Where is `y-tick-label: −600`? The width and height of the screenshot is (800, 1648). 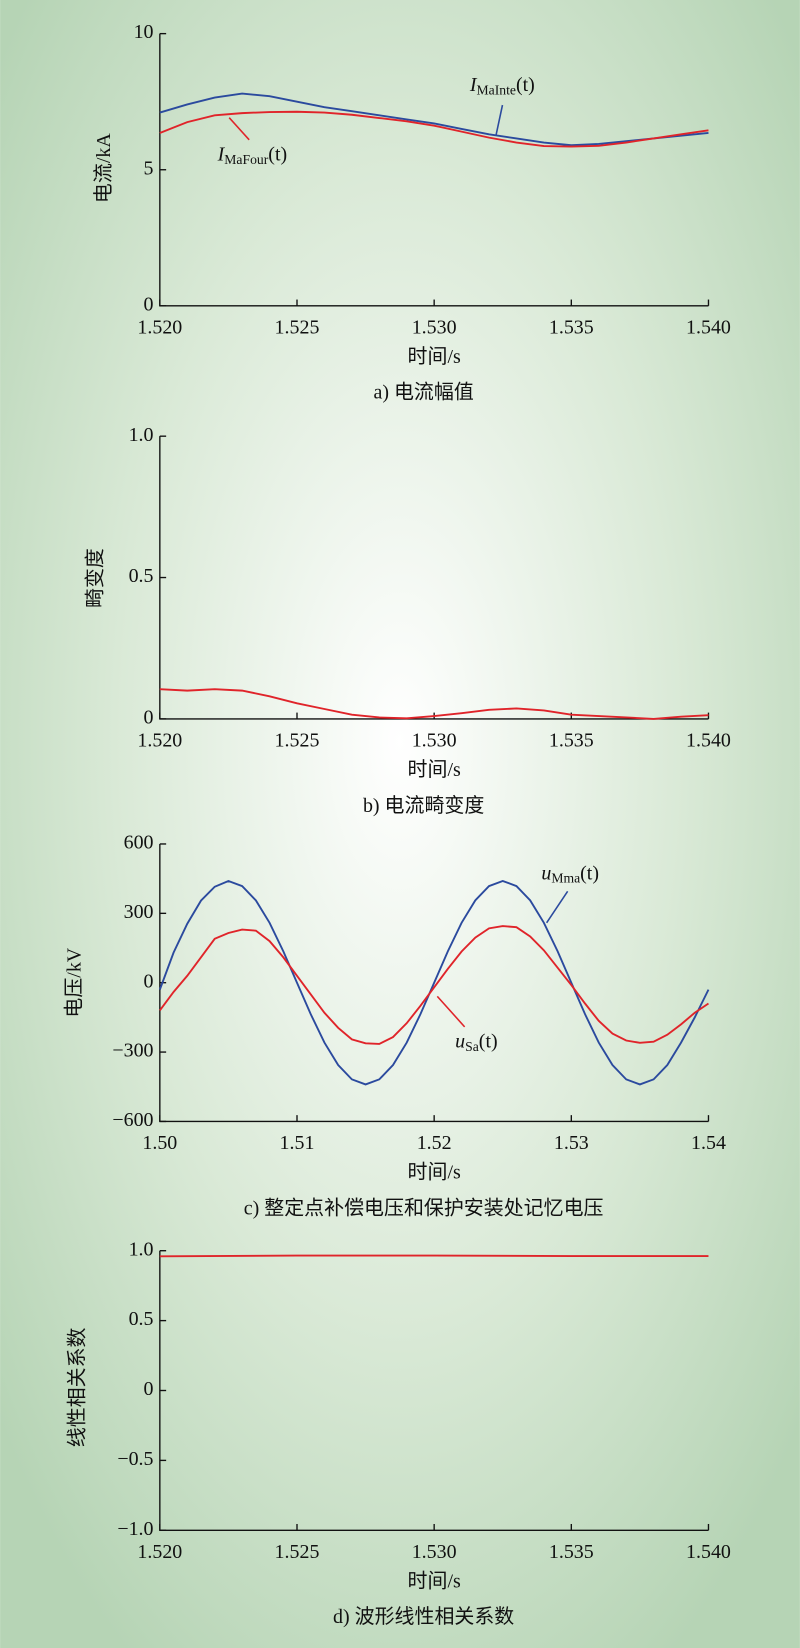 y-tick-label: −600 is located at coordinates (132, 1120).